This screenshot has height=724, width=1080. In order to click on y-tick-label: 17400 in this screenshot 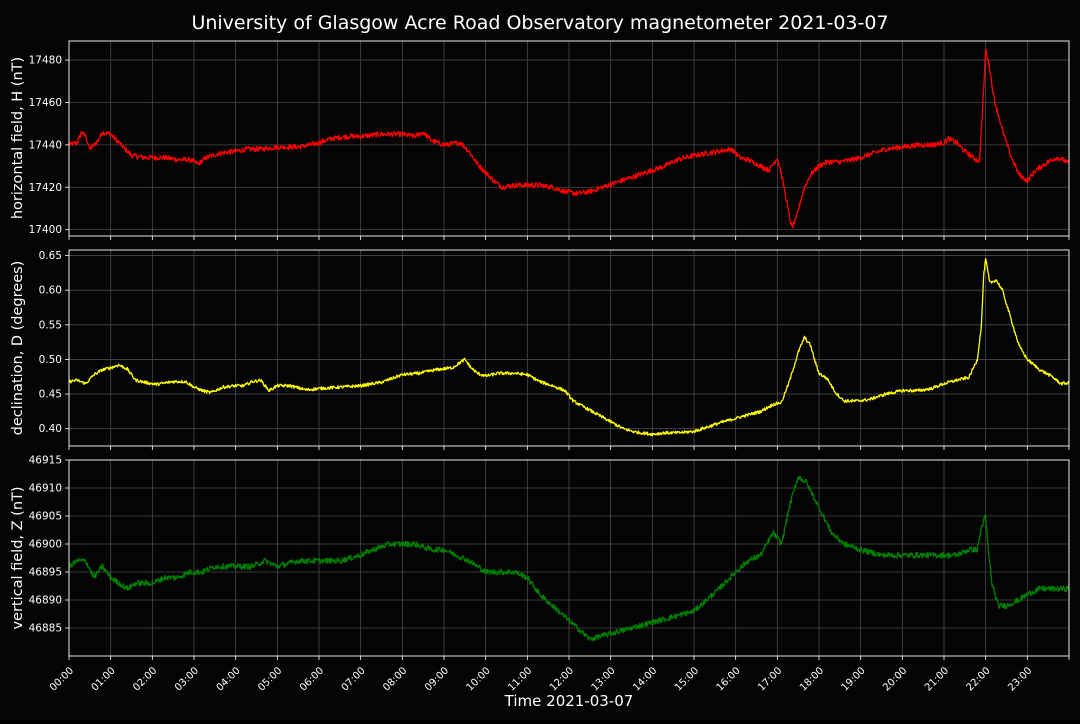, I will do `click(45, 230)`.